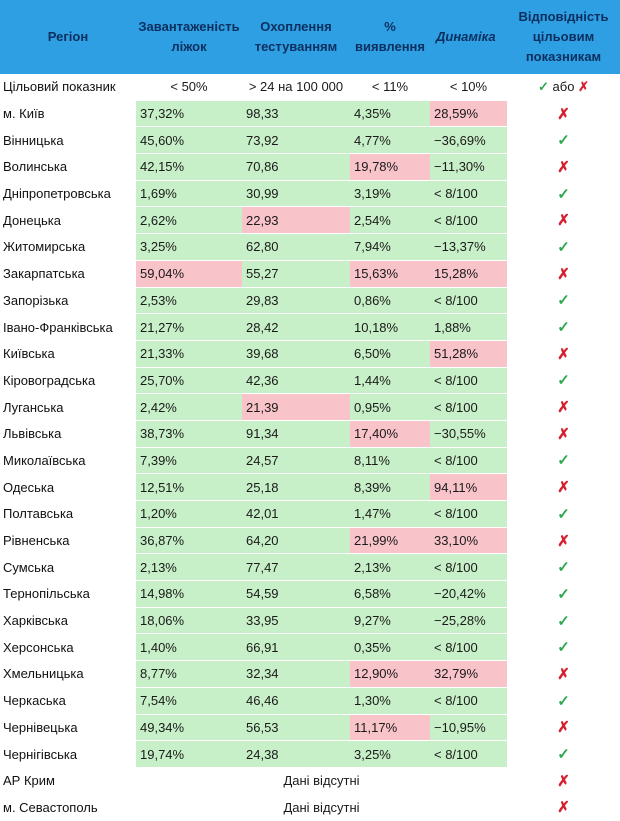 Image resolution: width=620 pixels, height=821 pixels. What do you see at coordinates (321, 808) in the screenshot?
I see `no-data-note: Дані відсутні` at bounding box center [321, 808].